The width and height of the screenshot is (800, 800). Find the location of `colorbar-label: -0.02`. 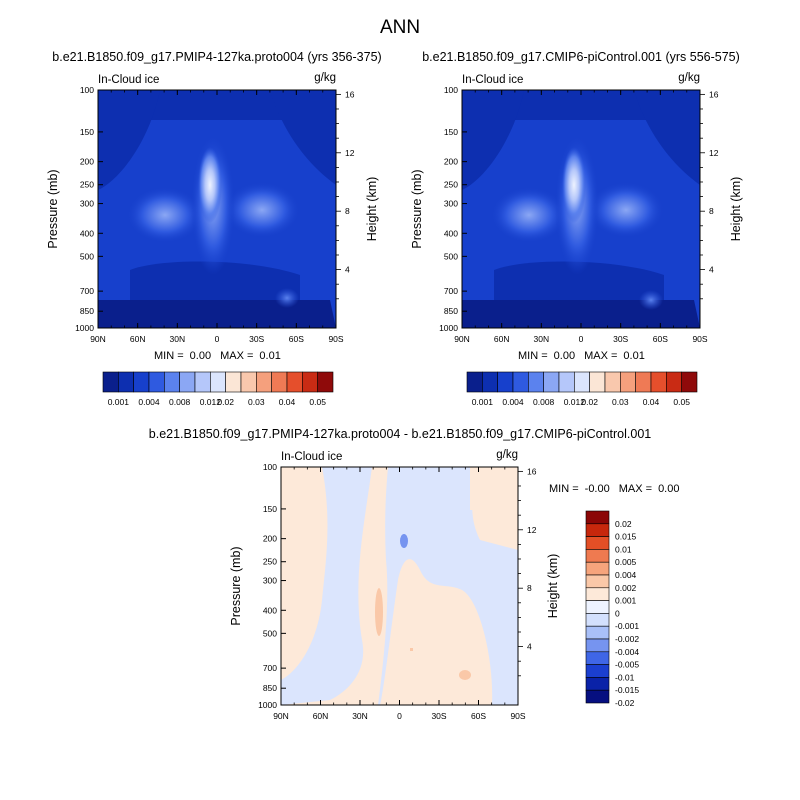

colorbar-label: -0.02 is located at coordinates (625, 703).